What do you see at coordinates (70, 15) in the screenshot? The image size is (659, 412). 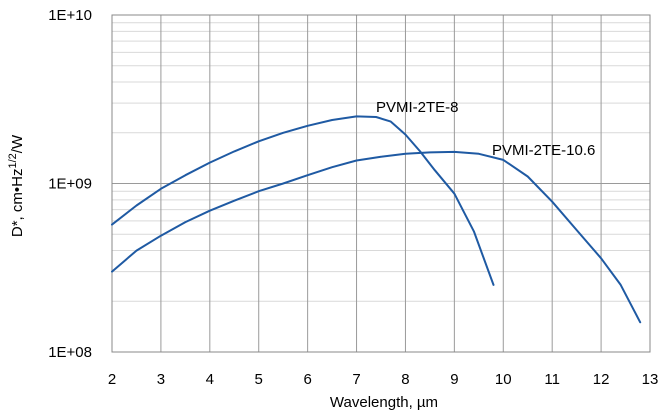 I see `y-tick-label: 1E+10` at bounding box center [70, 15].